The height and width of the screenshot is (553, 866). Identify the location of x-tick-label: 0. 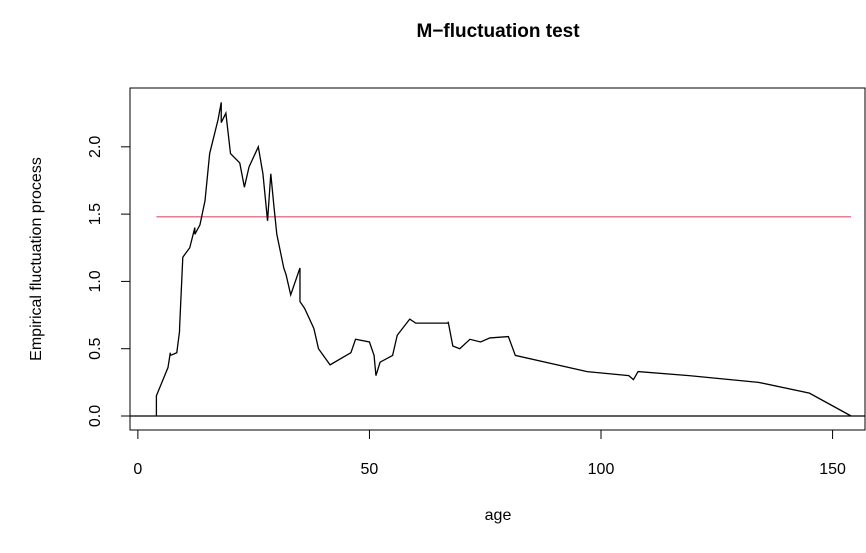
(137, 469).